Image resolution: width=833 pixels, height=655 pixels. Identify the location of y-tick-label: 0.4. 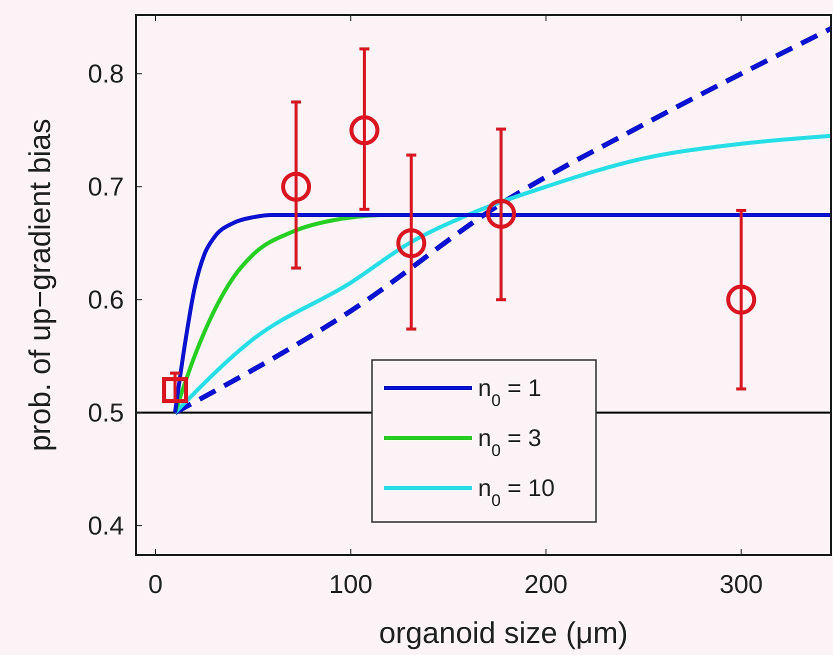
(106, 525).